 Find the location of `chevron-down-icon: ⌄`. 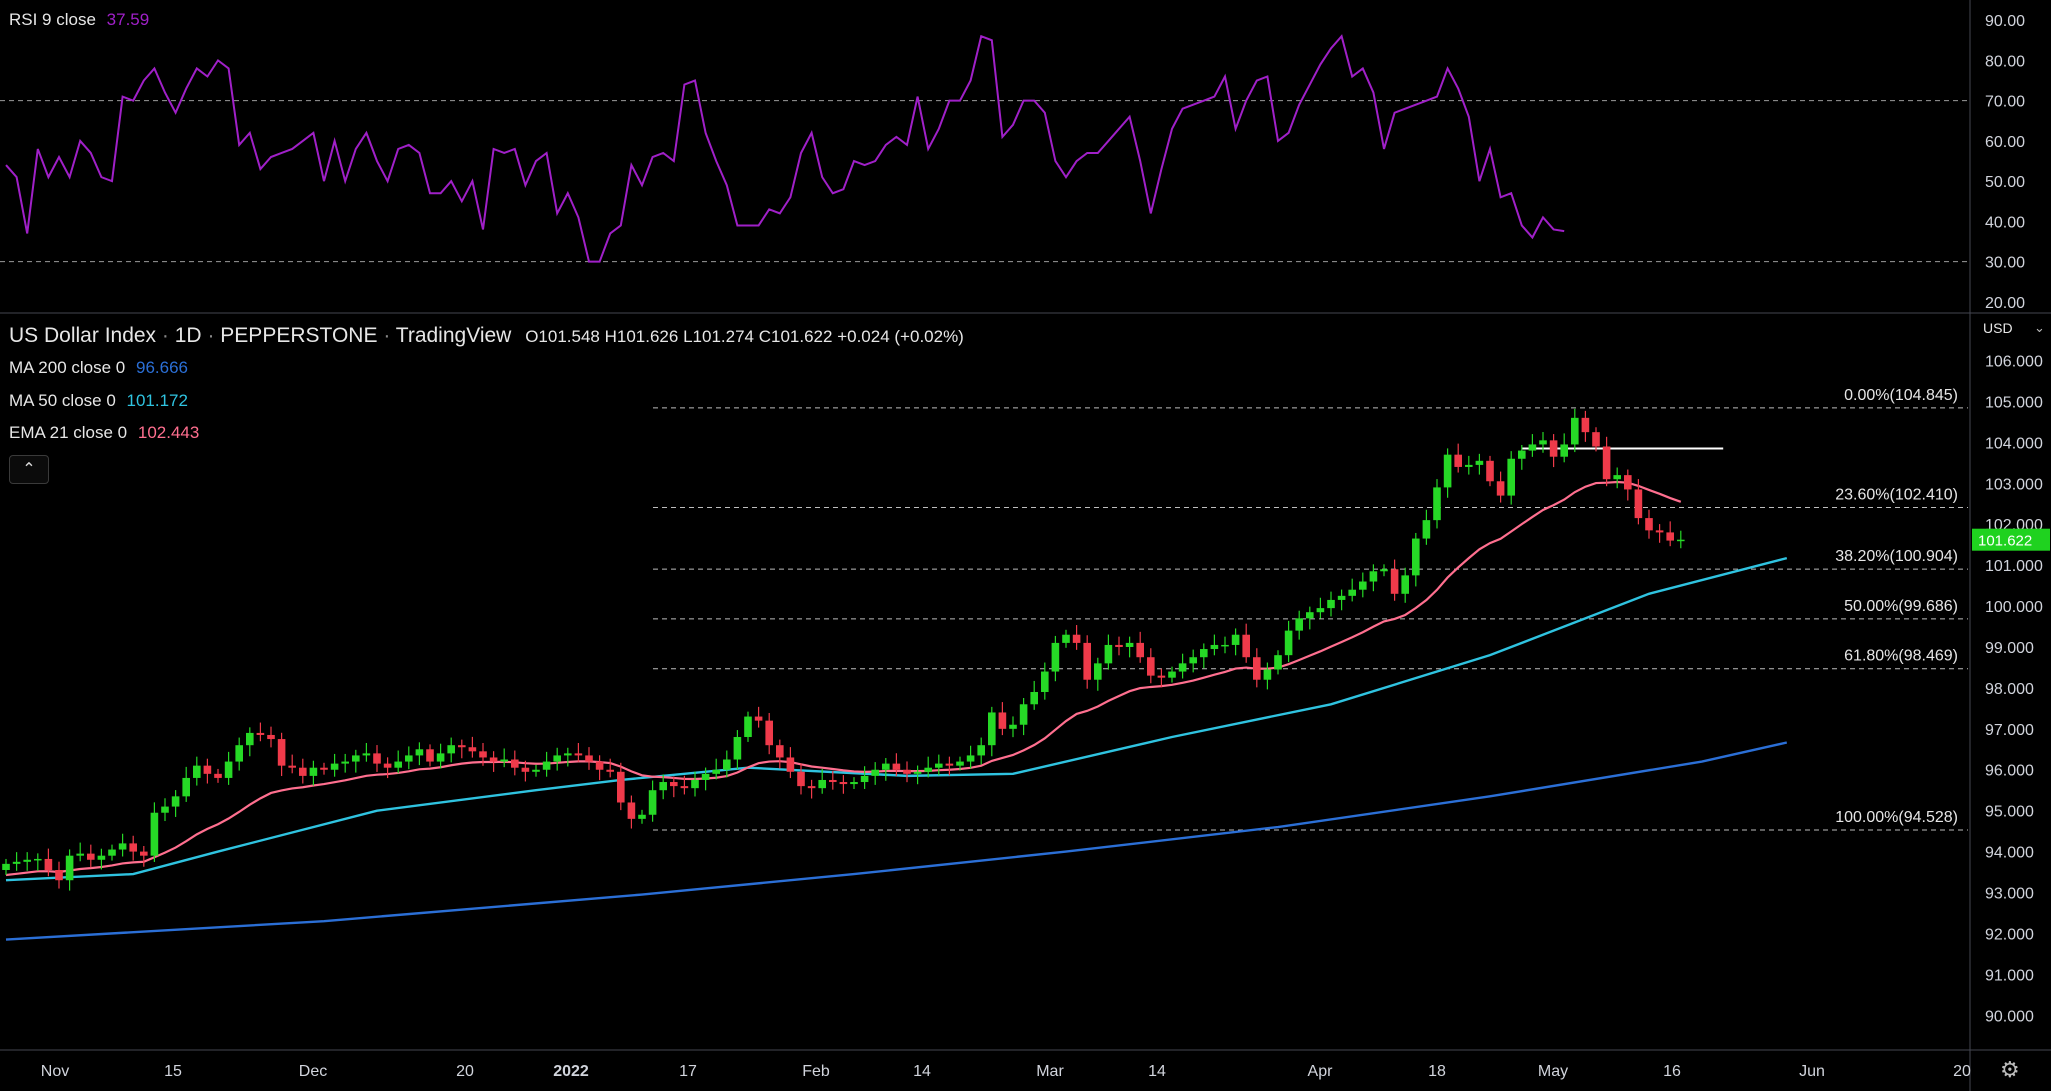

chevron-down-icon: ⌄ is located at coordinates (2039, 327).